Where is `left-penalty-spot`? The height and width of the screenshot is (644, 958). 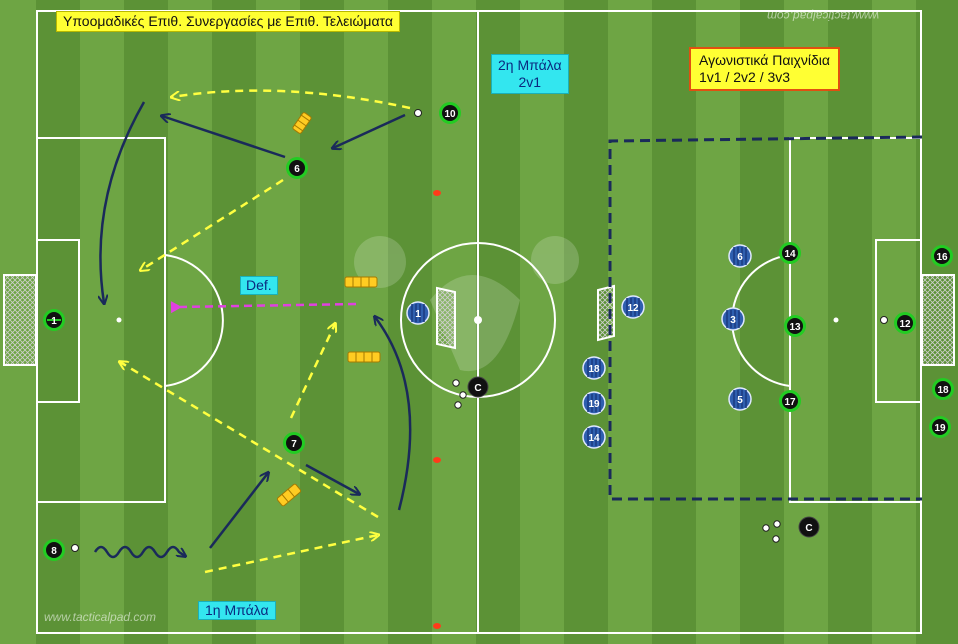 left-penalty-spot is located at coordinates (119, 320).